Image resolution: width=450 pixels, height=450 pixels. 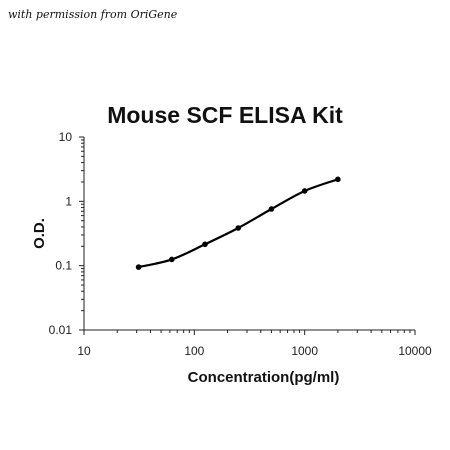 What do you see at coordinates (66, 137) in the screenshot?
I see `y-tick-label: 10` at bounding box center [66, 137].